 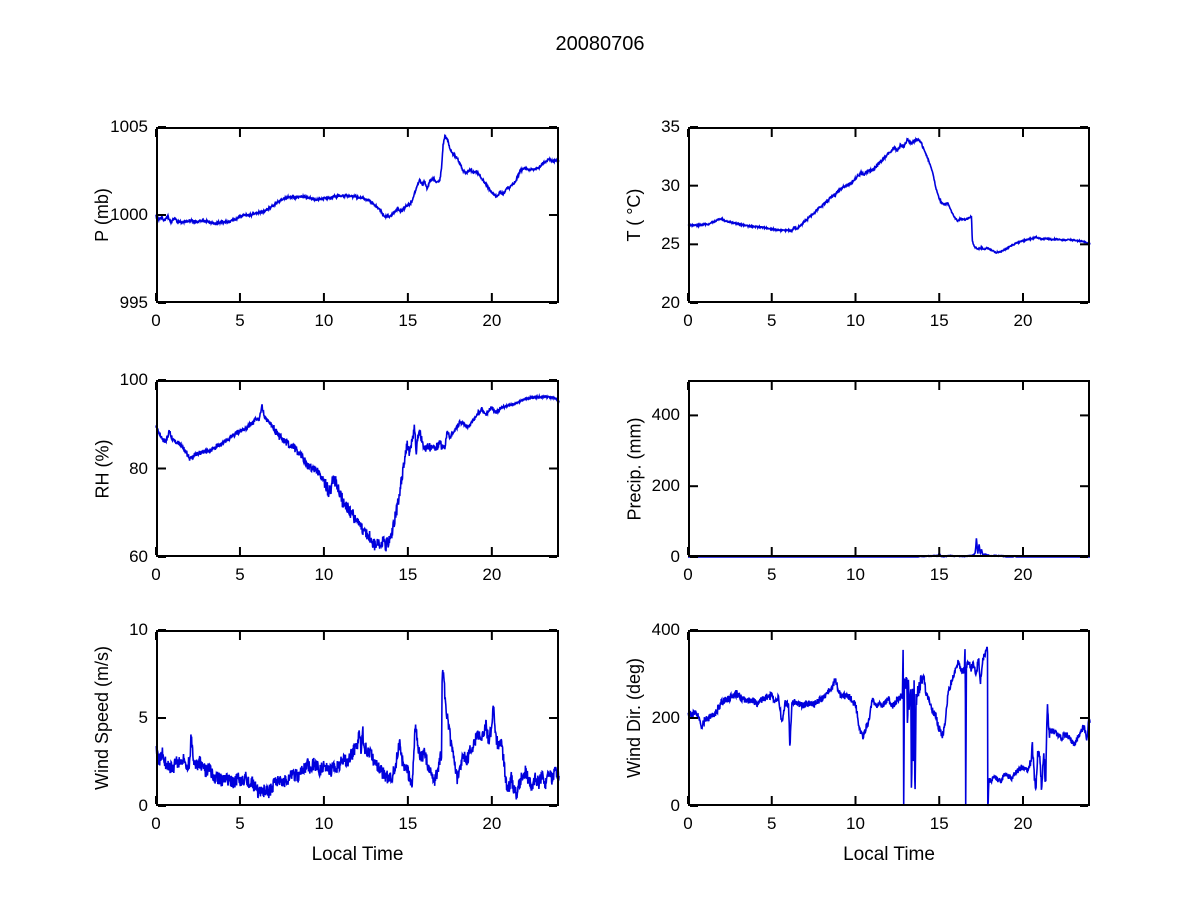 I want to click on x-axis-label-wind-direction: Local Time, so click(x=889, y=854).